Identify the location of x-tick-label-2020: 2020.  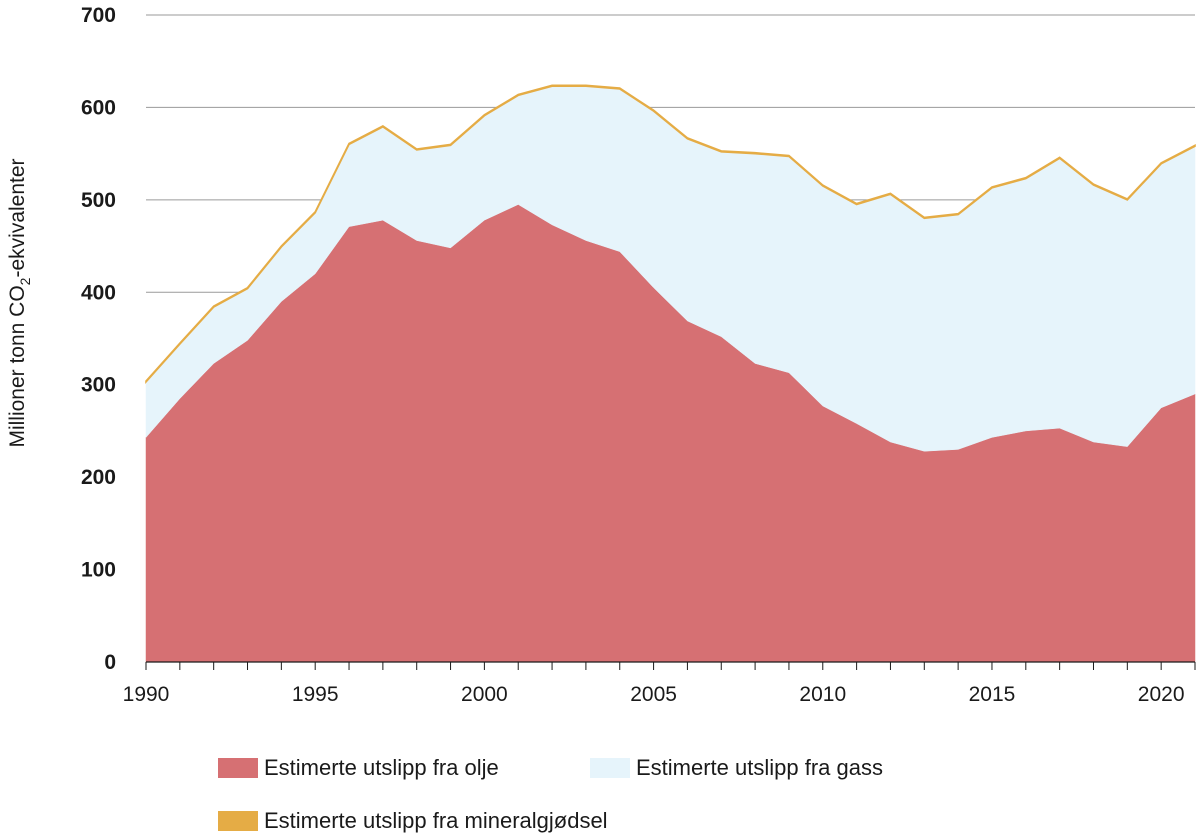
(1161, 694).